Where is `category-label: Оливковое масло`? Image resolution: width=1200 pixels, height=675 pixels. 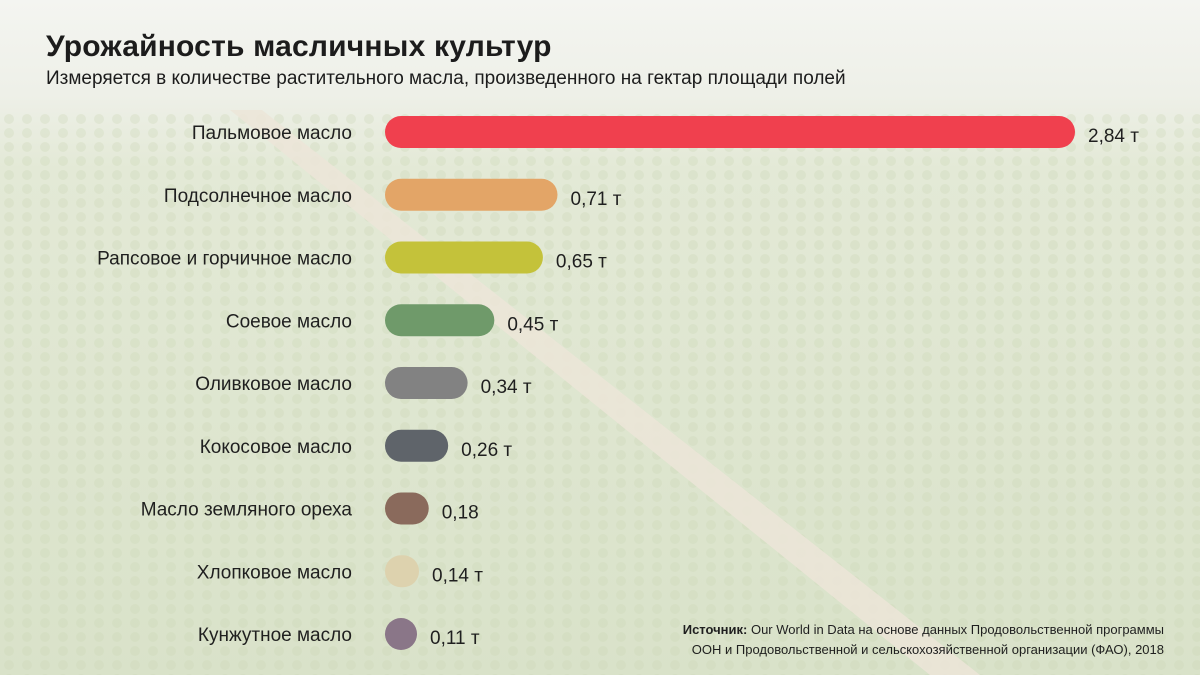
category-label: Оливковое масло is located at coordinates (273, 384).